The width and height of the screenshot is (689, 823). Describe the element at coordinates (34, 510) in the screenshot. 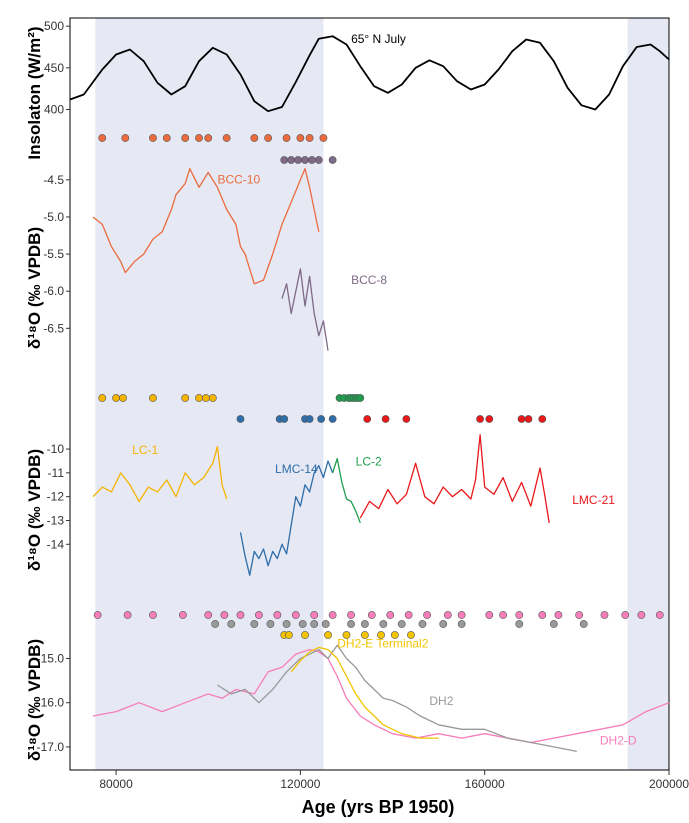

I see `y-axis-title-lc-lmc: δ¹⁸O (‰ VPDB)` at that location.